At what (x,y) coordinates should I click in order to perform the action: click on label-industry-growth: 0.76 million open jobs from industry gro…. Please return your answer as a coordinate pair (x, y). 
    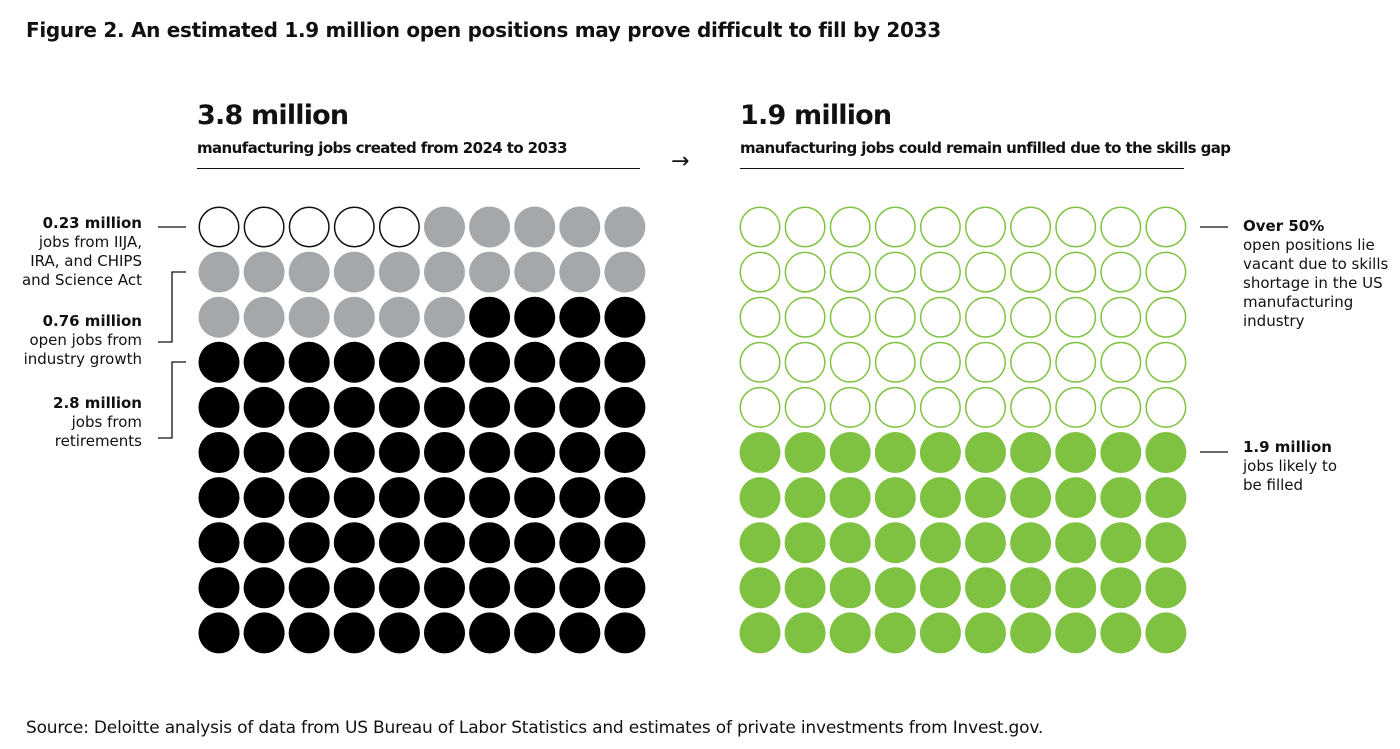
    Looking at the image, I should click on (83, 340).